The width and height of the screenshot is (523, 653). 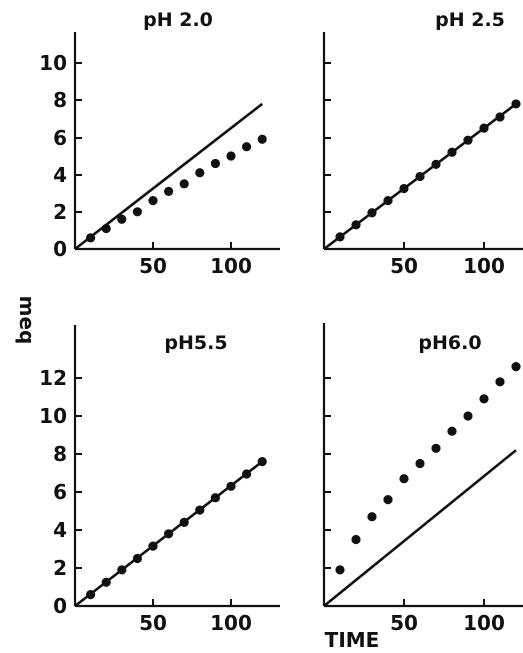 What do you see at coordinates (178, 20) in the screenshot?
I see `panel-title: pH 2.0` at bounding box center [178, 20].